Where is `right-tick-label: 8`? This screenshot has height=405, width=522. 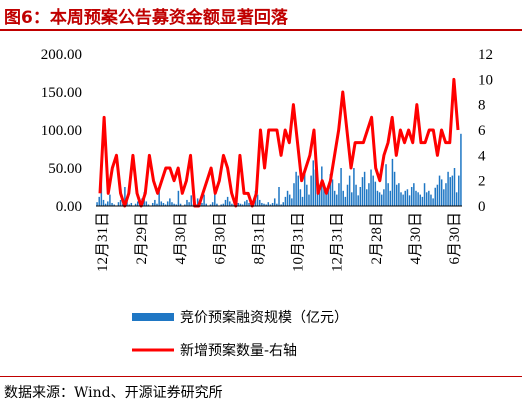 right-tick-label: 8 is located at coordinates (482, 106).